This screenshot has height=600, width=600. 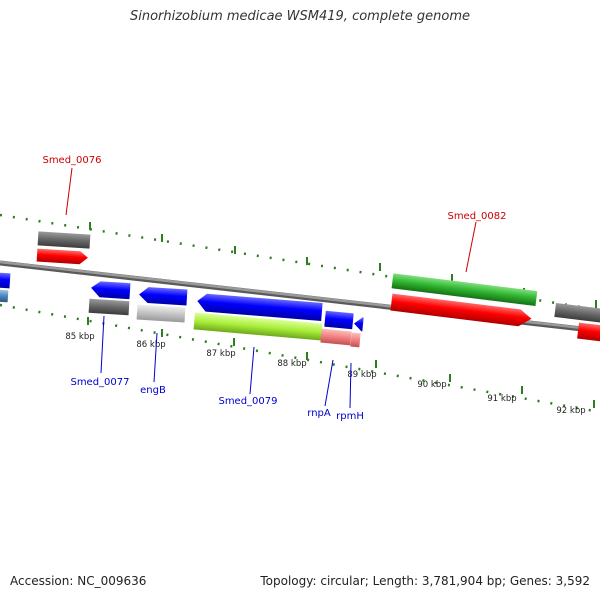 I want to click on reverse-strand-features, so click(x=182, y=310).